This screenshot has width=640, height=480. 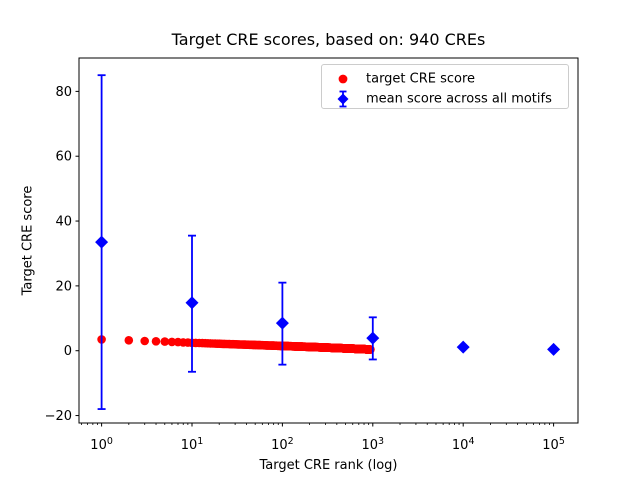 What do you see at coordinates (63, 157) in the screenshot?
I see `y-tick-label: 60` at bounding box center [63, 157].